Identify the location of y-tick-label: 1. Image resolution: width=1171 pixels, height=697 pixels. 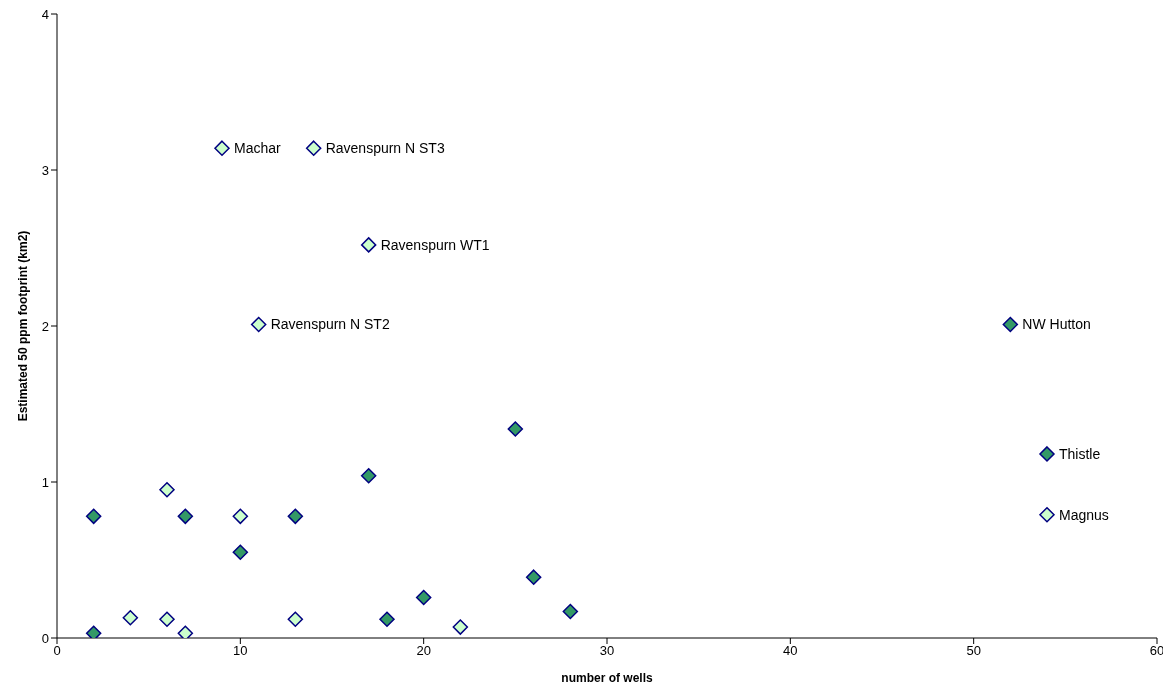
(45, 482).